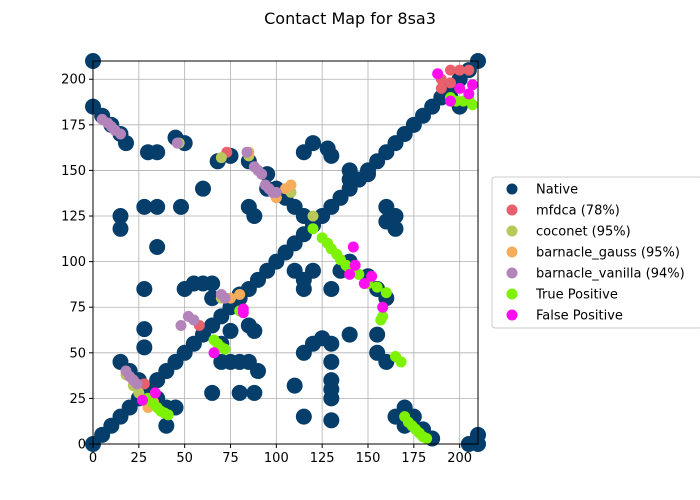 The width and height of the screenshot is (700, 500). I want to click on x-axis-ticks: 0 25 50 75 100 125 150 175 200, so click(280, 455).